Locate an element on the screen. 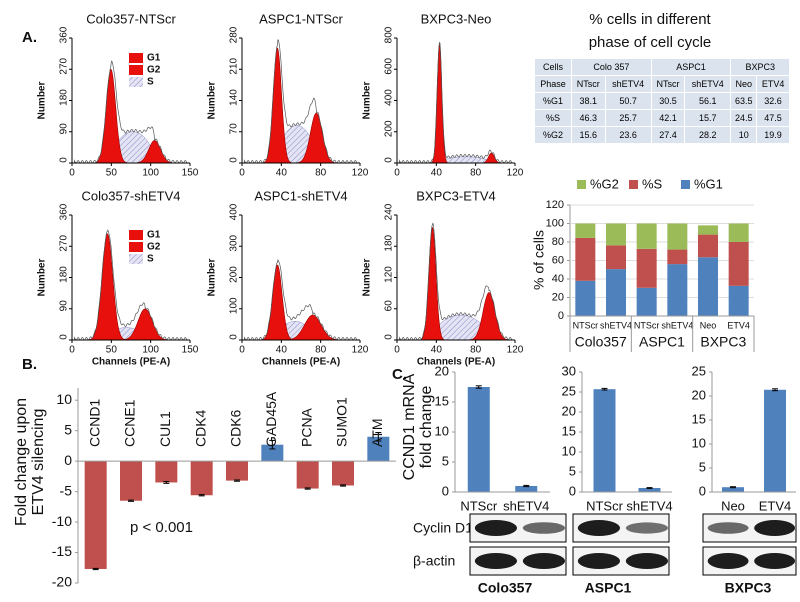  y-axis-title: fold change is located at coordinates (426, 427).